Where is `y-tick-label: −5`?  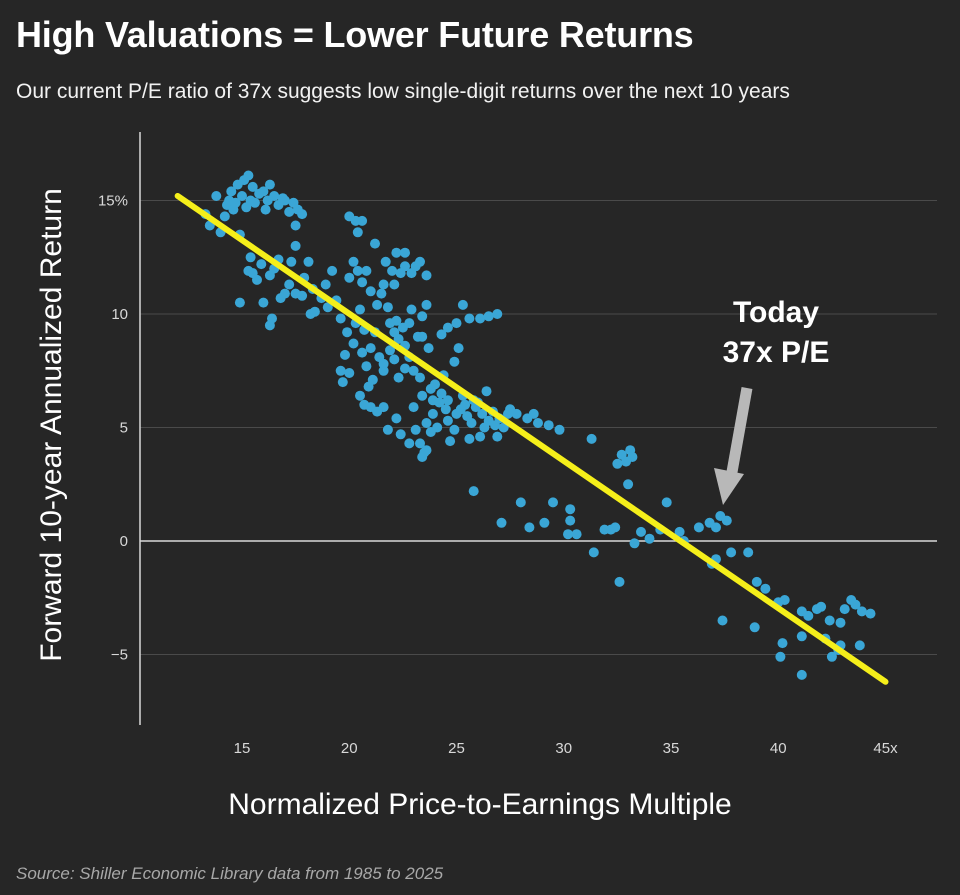 y-tick-label: −5 is located at coordinates (119, 655).